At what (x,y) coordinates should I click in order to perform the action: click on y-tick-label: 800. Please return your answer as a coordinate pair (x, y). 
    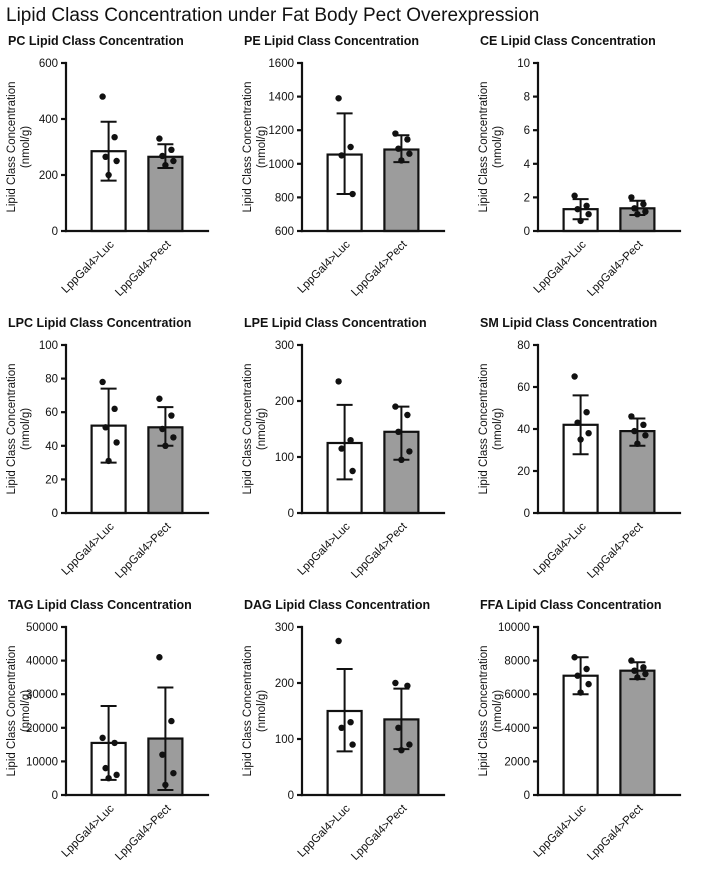
    Looking at the image, I should click on (284, 198).